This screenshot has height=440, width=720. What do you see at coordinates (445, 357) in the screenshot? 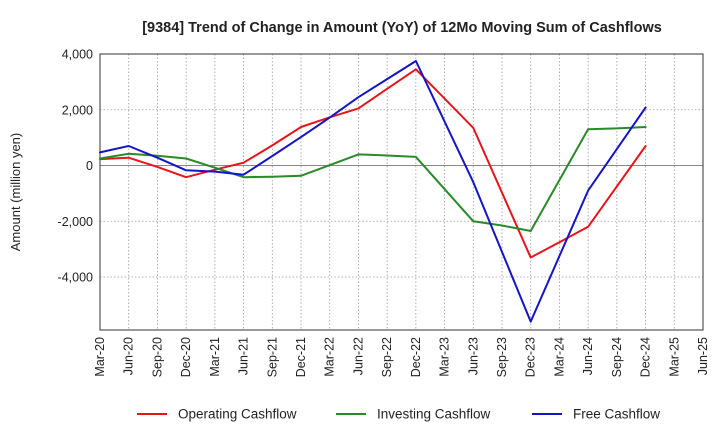
I see `x-tick-label: Mar-23` at bounding box center [445, 357].